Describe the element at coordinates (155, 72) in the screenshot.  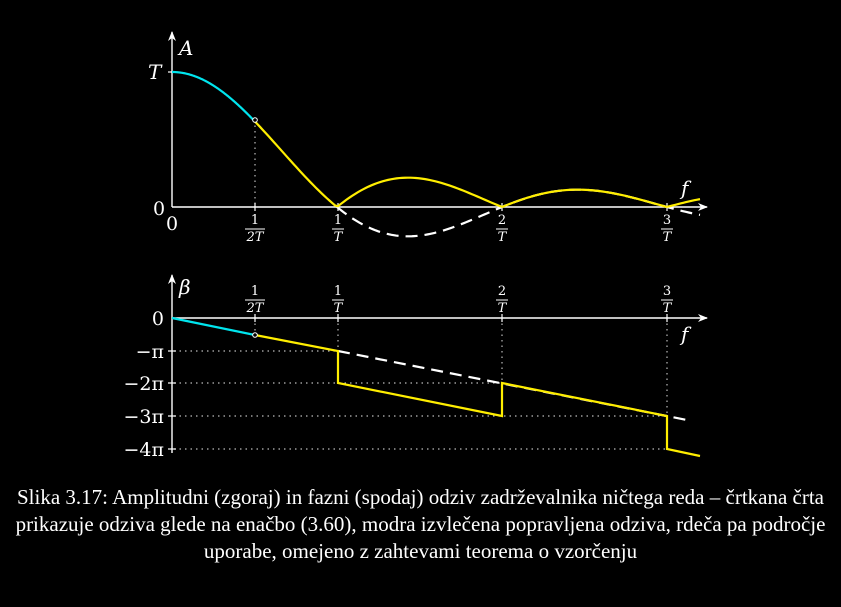
I see `amplitude-tick-label-T: T` at that location.